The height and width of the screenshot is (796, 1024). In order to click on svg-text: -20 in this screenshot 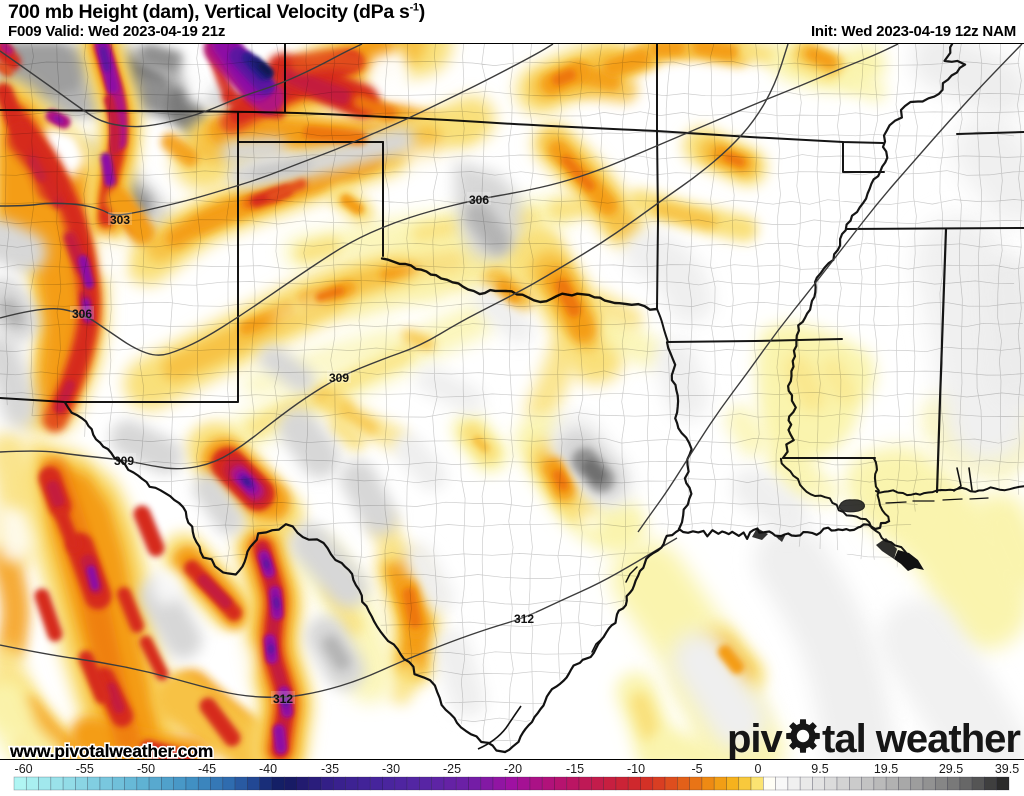, I will do `click(513, 769)`.